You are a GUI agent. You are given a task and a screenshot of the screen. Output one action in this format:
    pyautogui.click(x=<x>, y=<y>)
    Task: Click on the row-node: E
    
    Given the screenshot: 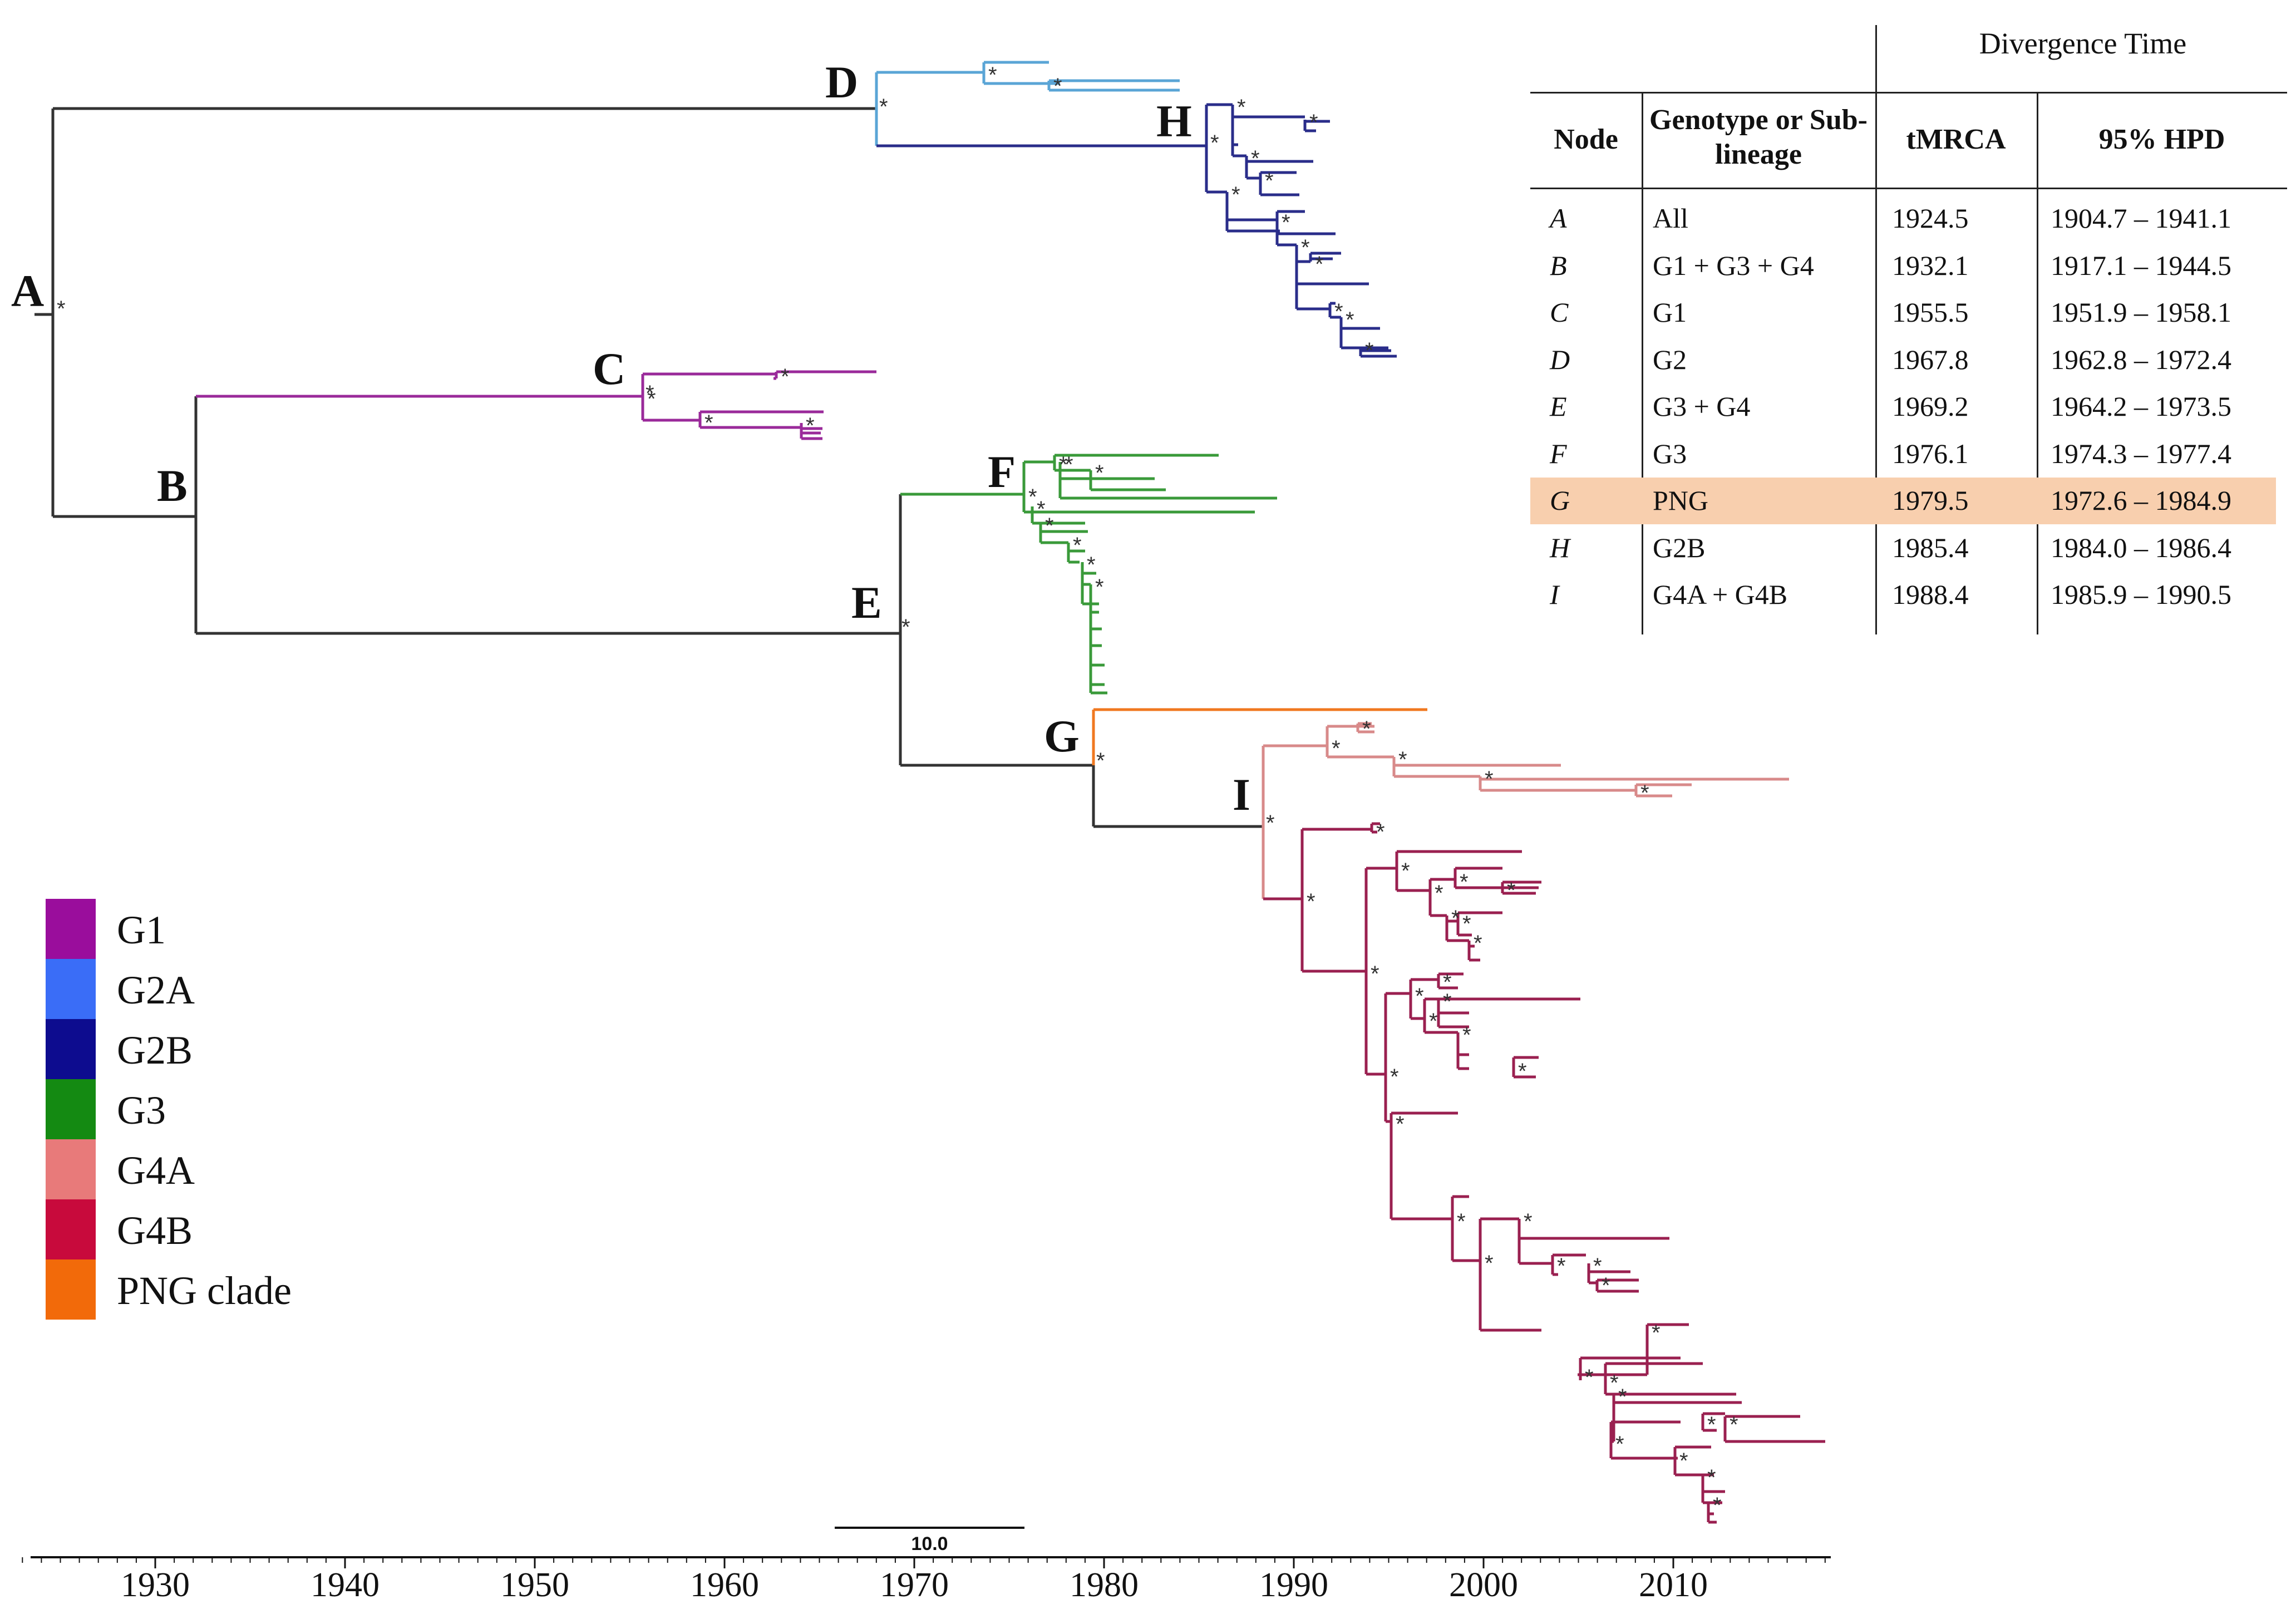 What is the action you would take?
    pyautogui.click(x=1558, y=407)
    